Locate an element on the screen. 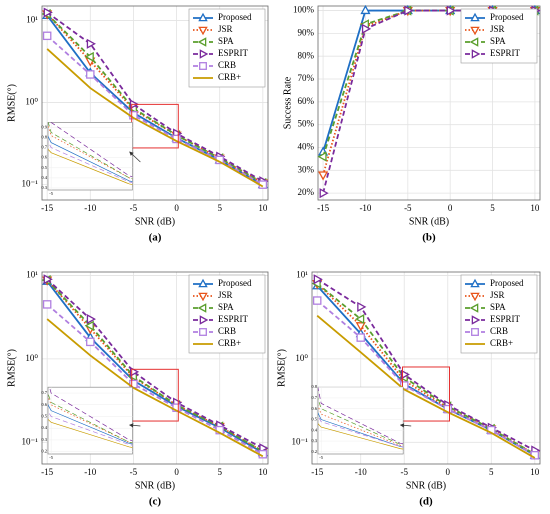 This screenshot has width=550, height=514. caption: (d) is located at coordinates (426, 502).